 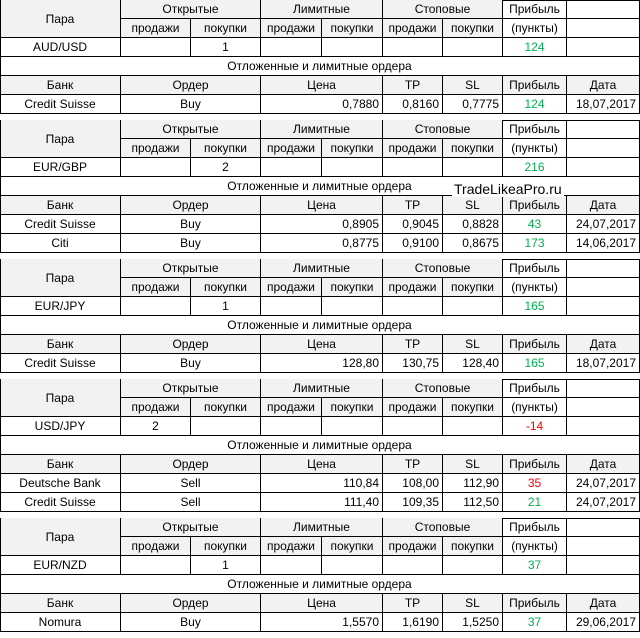 What do you see at coordinates (322, 224) in the screenshot?
I see `order-price: 0,8905` at bounding box center [322, 224].